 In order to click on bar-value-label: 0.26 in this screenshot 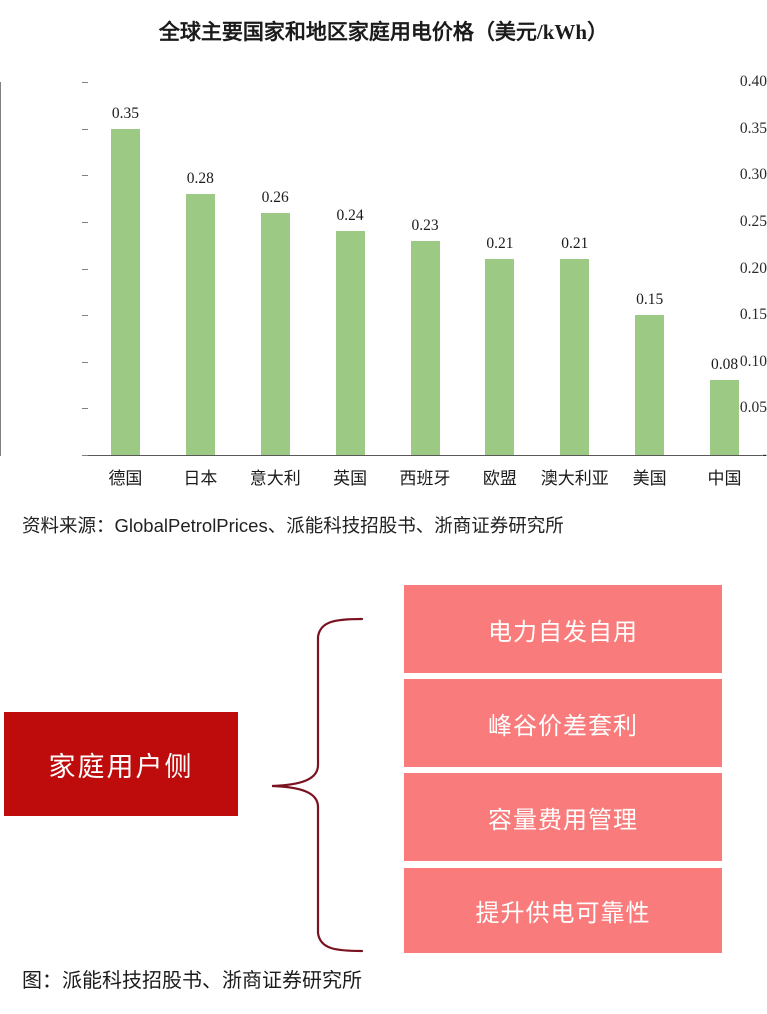, I will do `click(275, 197)`.